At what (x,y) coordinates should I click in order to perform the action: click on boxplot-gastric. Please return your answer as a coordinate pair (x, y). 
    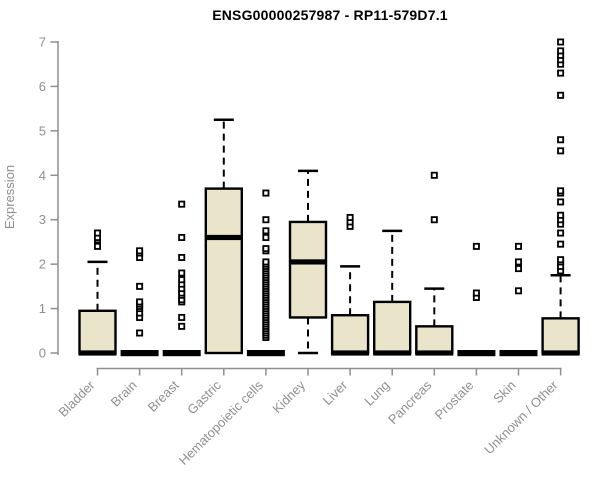
    Looking at the image, I should click on (224, 236).